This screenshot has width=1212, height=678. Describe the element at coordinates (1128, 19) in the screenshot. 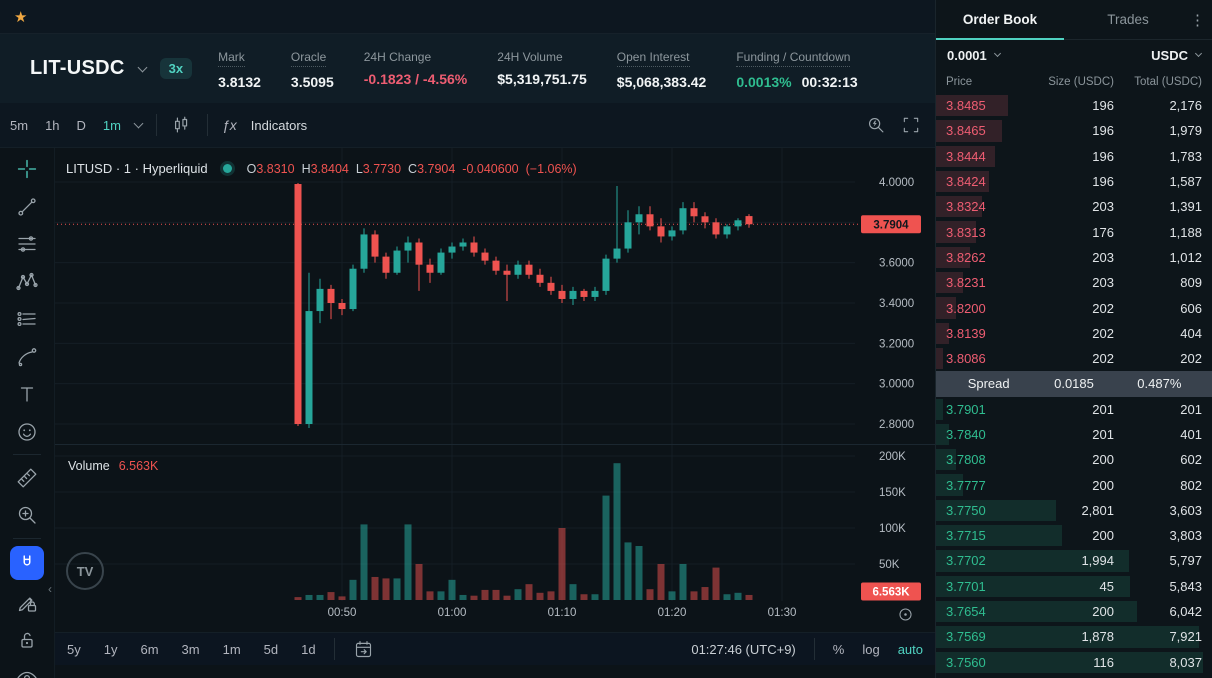

I see `tab-trades: Trades` at that location.